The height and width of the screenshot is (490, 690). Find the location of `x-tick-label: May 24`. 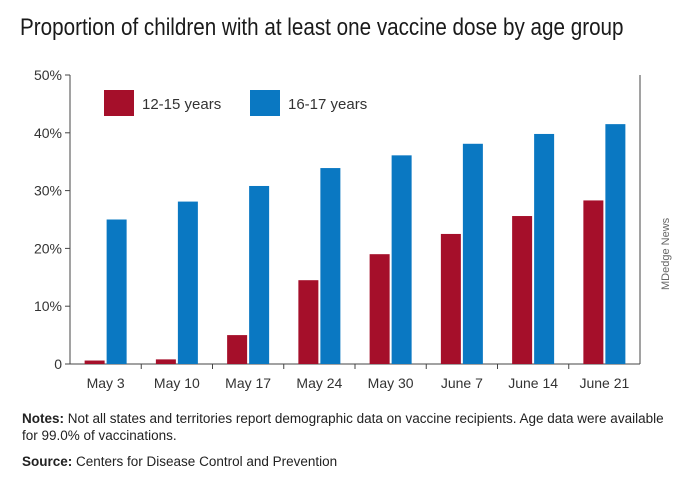

x-tick-label: May 24 is located at coordinates (319, 383).